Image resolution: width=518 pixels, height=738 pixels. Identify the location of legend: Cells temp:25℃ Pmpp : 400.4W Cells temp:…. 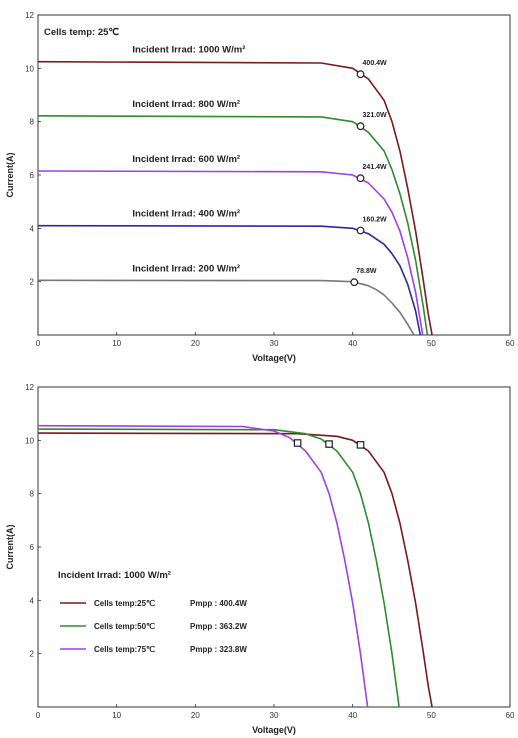
(153, 626).